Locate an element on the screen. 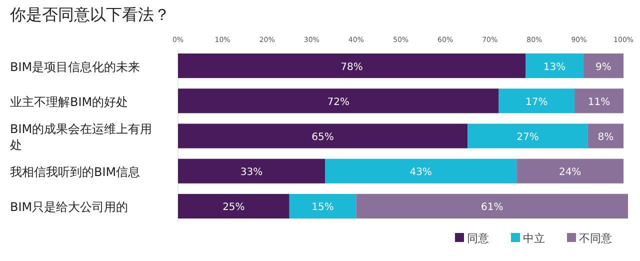 The height and width of the screenshot is (261, 640). data-label: 8% is located at coordinates (606, 137).